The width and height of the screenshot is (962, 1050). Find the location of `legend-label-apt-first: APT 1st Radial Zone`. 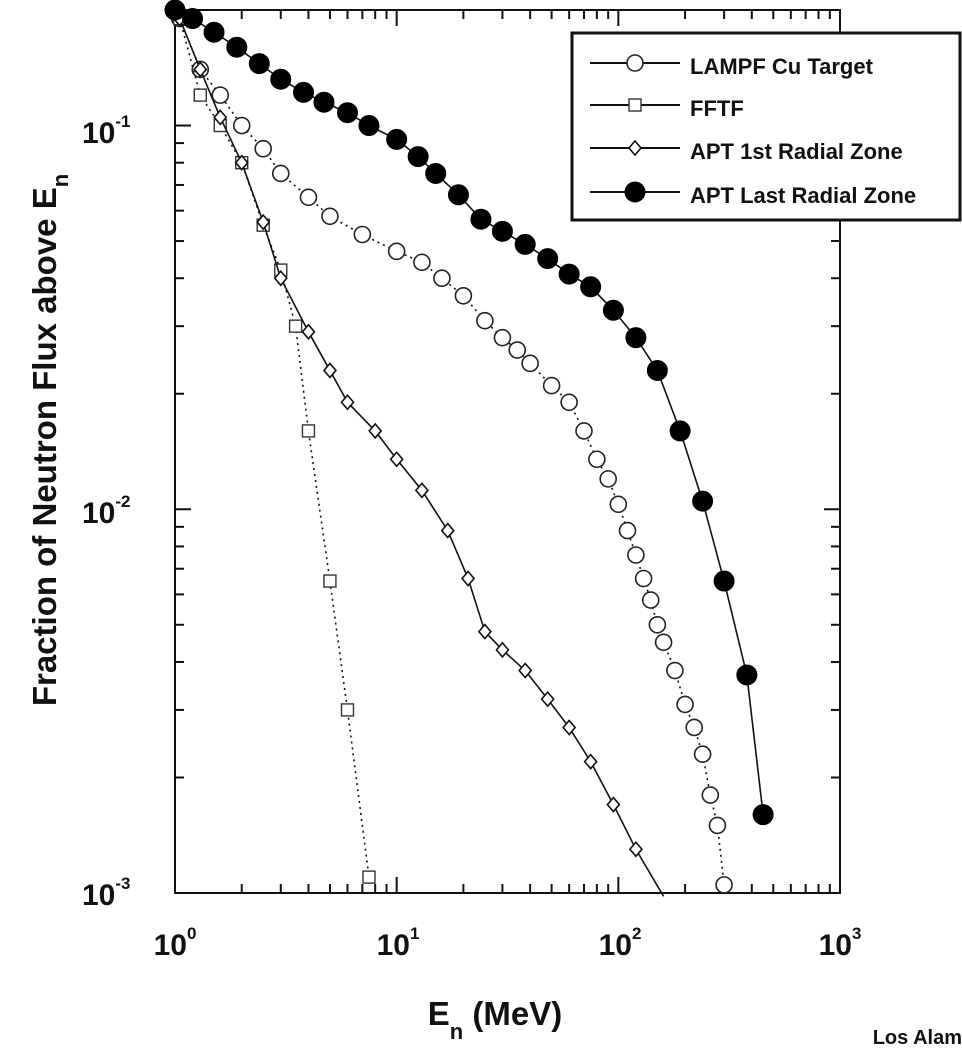

legend-label-apt-first: APT 1st Radial Zone is located at coordinates (796, 151).